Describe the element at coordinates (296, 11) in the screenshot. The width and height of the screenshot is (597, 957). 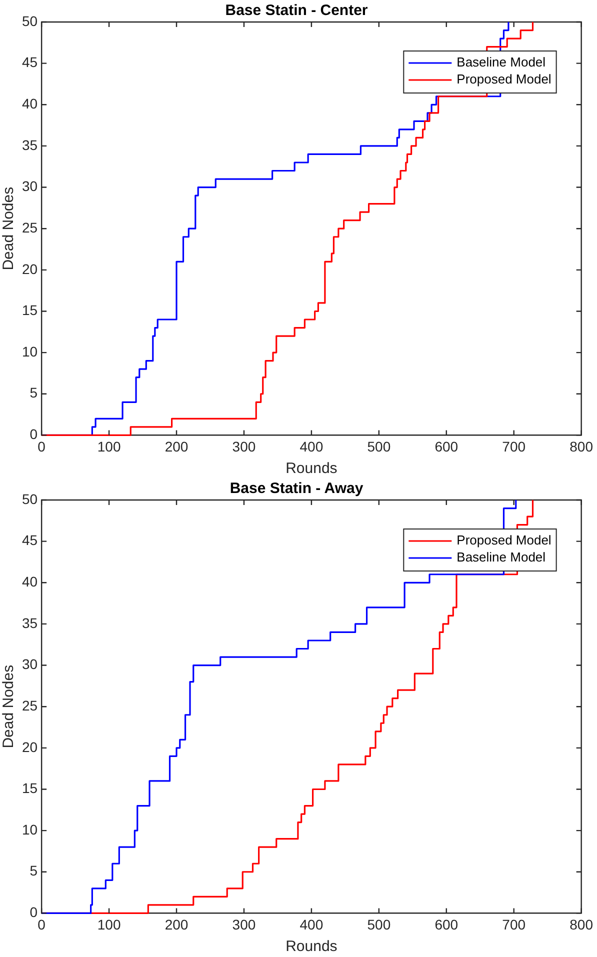
I see `chart-title: Base Statin - Center` at that location.